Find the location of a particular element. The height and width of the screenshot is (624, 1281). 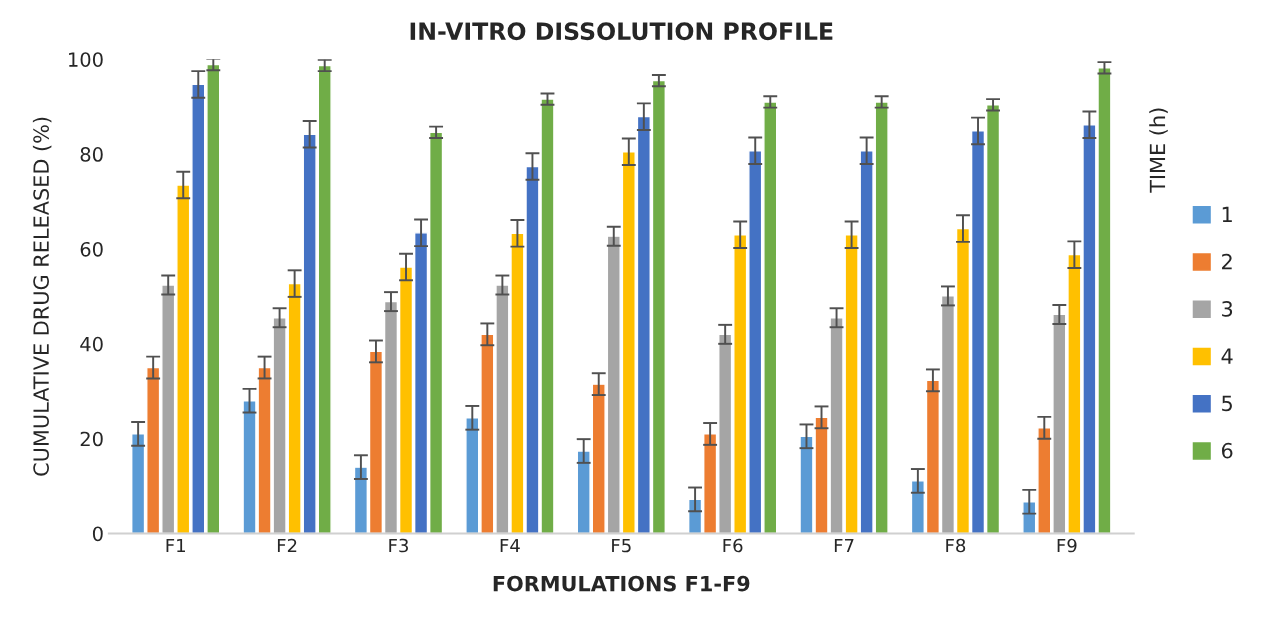

chart-title: IN-VITRO DISSOLUTION PROFILE is located at coordinates (621, 31).